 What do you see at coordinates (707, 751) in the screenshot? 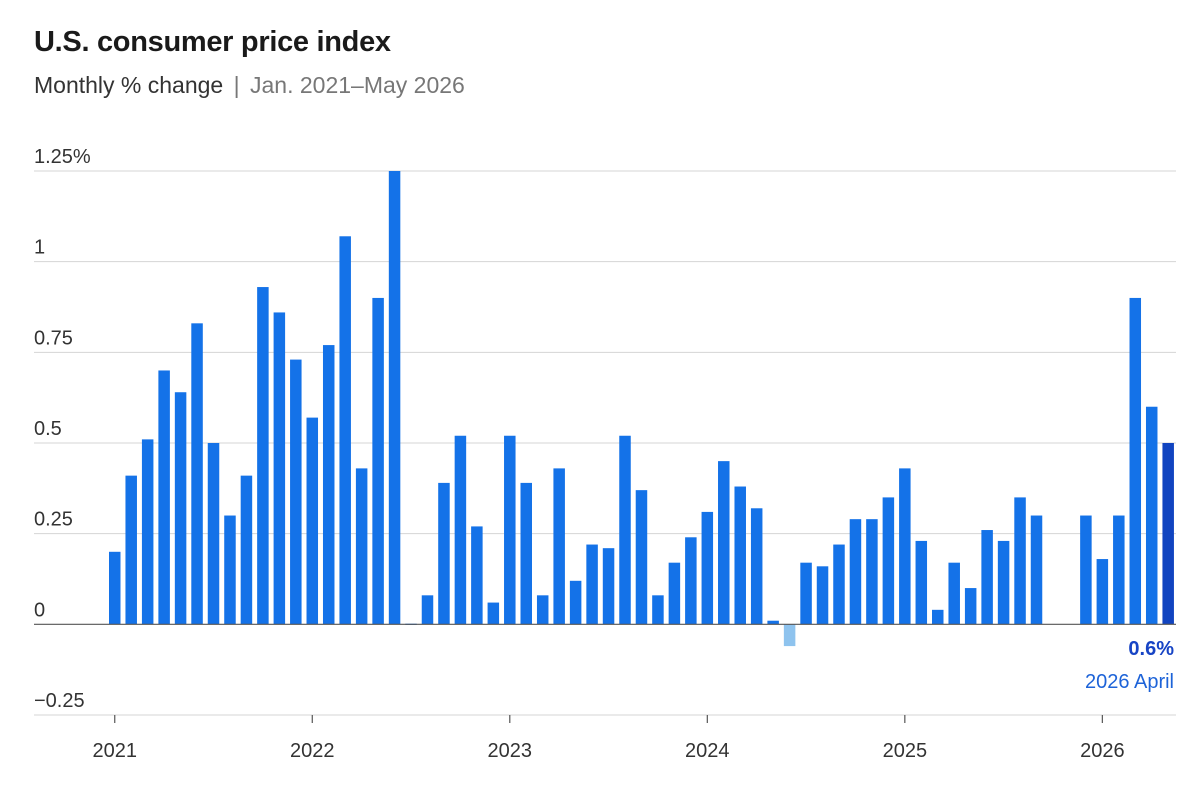
I see `x-tick-label: 2024` at bounding box center [707, 751].